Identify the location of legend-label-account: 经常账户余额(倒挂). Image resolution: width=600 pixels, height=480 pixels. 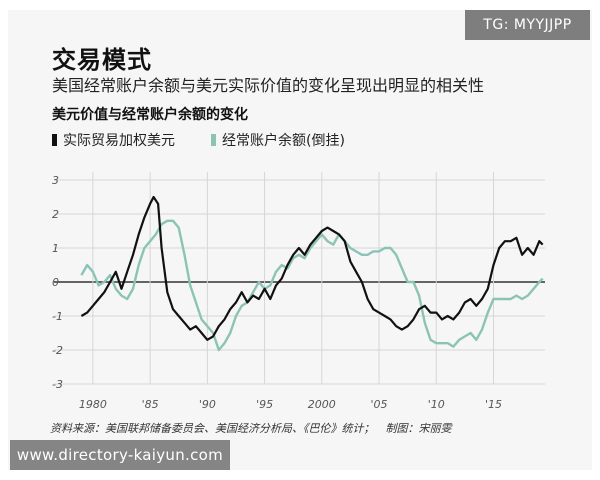
(283, 141).